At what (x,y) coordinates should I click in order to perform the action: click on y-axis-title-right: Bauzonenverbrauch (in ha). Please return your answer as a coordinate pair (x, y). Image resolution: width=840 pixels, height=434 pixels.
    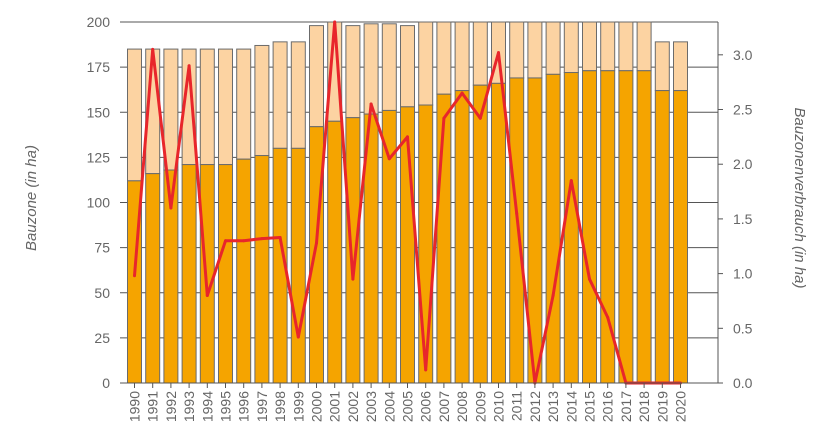
    Looking at the image, I should click on (799, 198).